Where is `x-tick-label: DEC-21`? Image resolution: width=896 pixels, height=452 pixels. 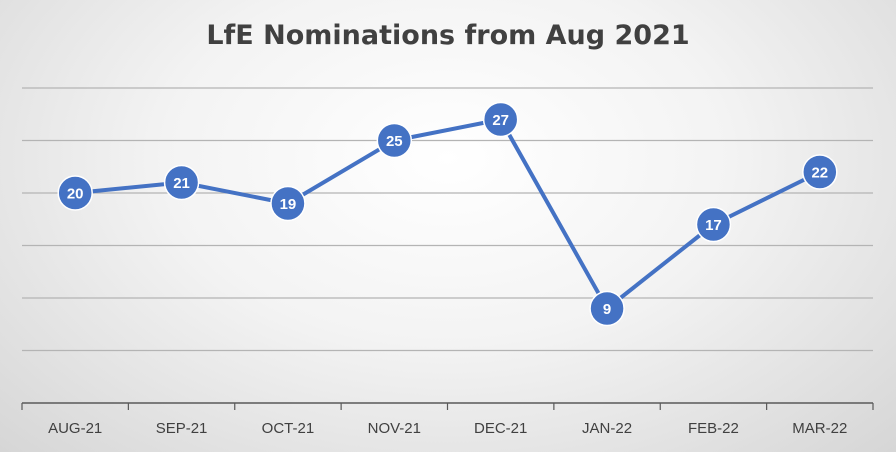 x-tick-label: DEC-21 is located at coordinates (500, 428).